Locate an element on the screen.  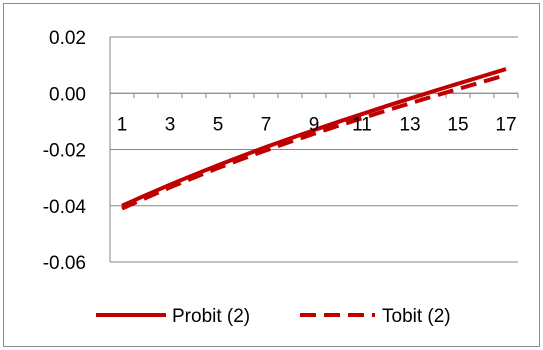
y-tick-label: -0.04 is located at coordinates (65, 207).